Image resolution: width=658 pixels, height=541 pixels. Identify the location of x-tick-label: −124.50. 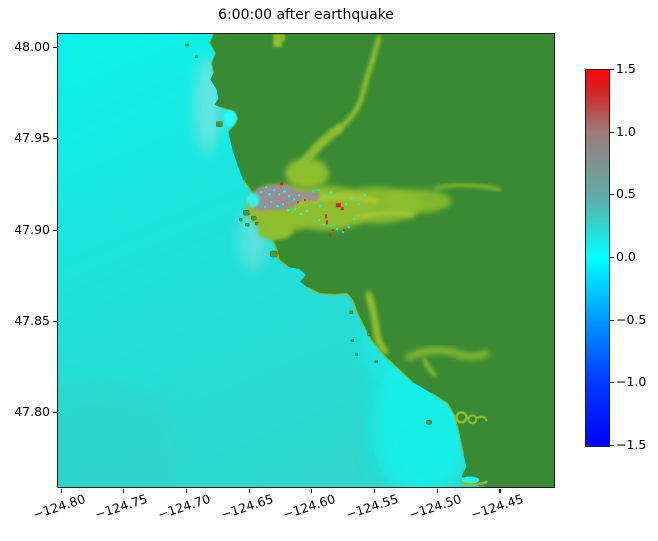
(435, 506).